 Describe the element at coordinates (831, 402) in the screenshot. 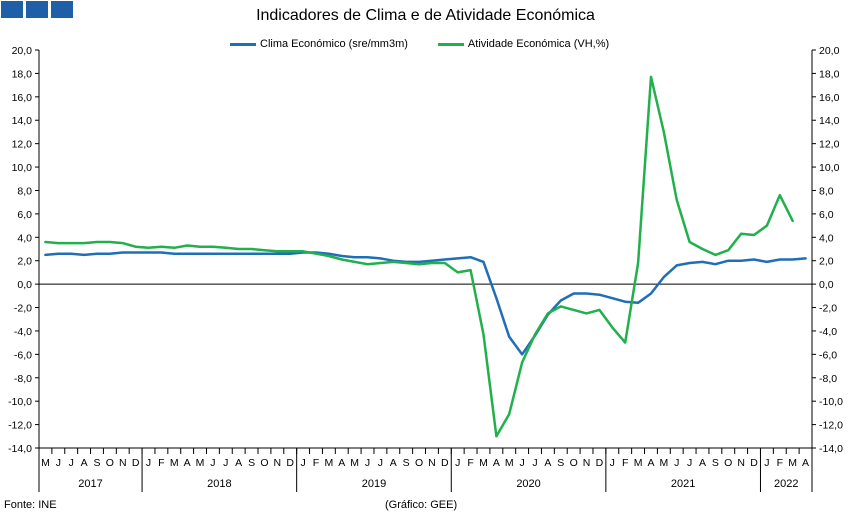

I see `y-tick-label-right: -10,0` at that location.